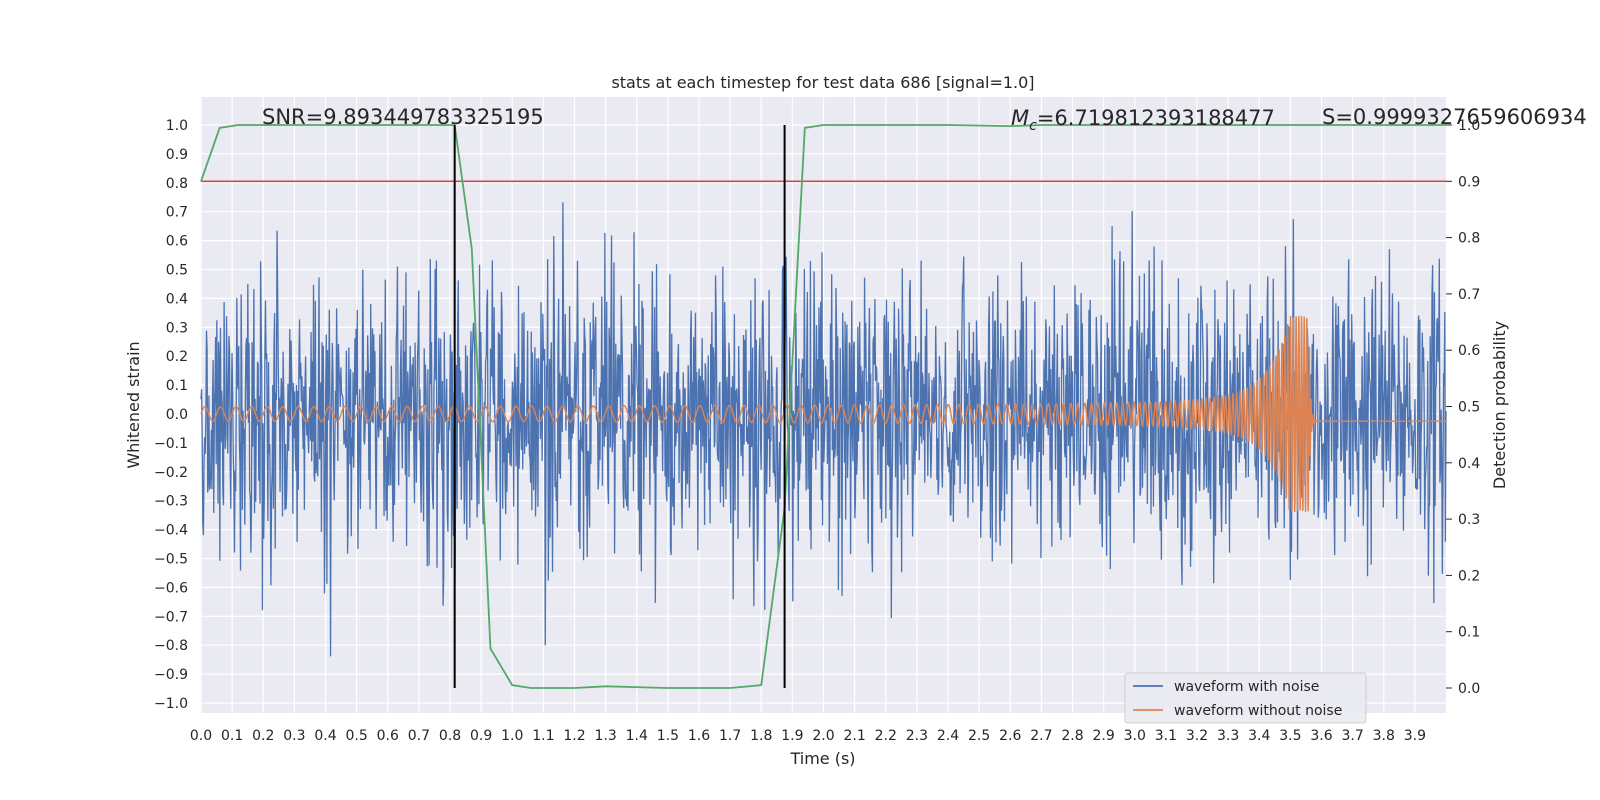 This screenshot has height=800, width=1600. What do you see at coordinates (177, 415) in the screenshot?
I see `y-tick-label: 0.0` at bounding box center [177, 415].